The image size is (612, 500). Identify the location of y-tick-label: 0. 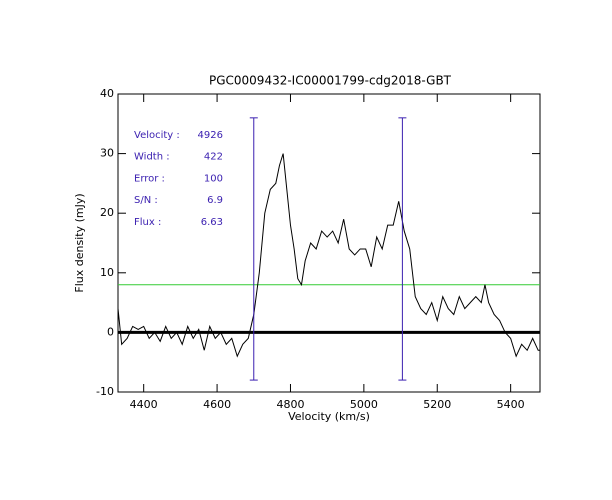
(110, 331).